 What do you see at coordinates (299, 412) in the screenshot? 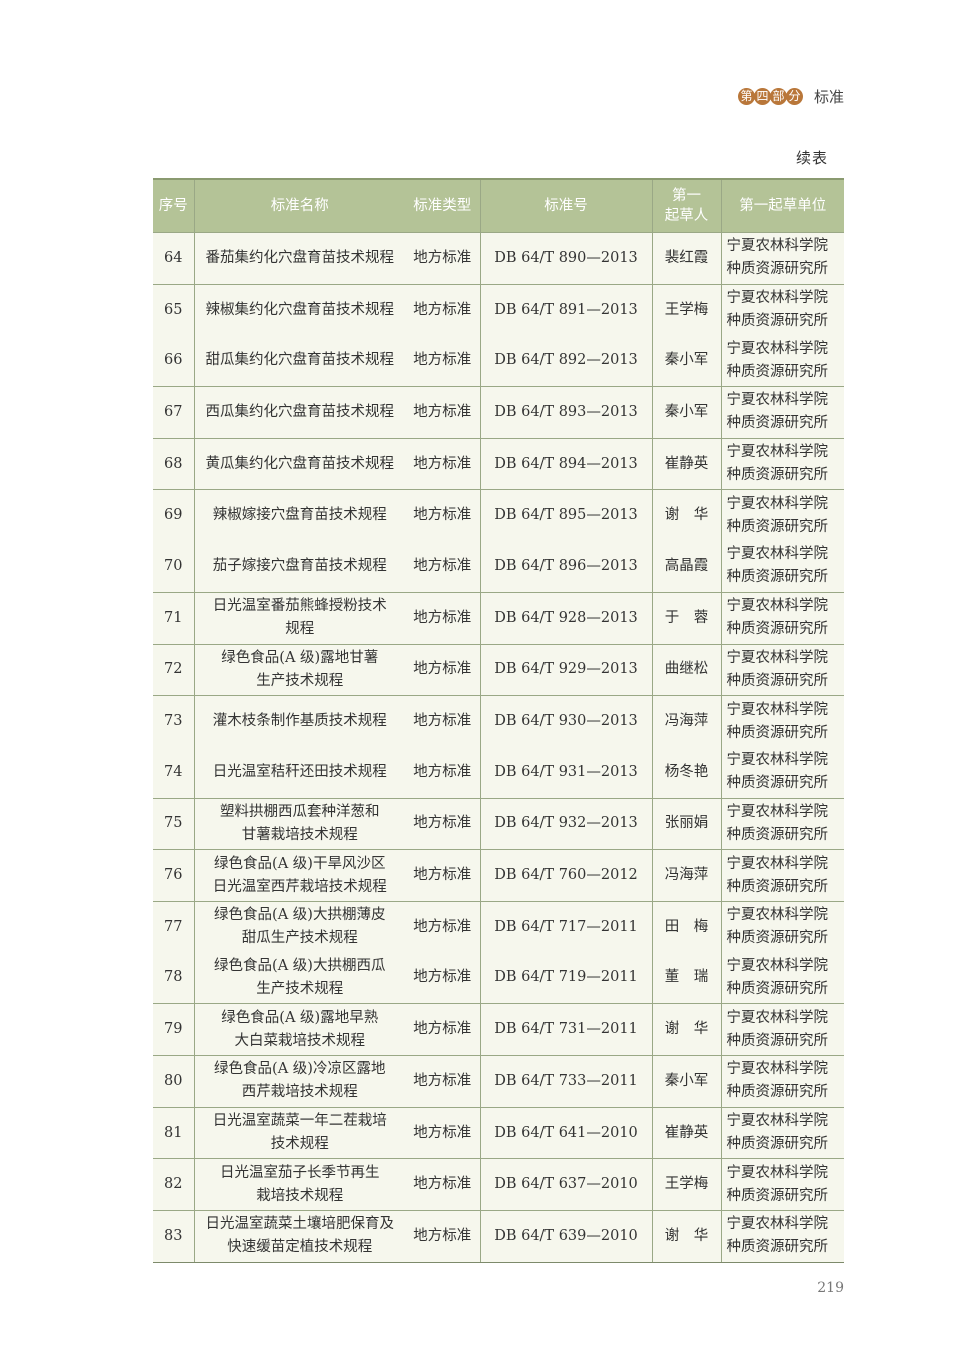
I see `cell-name: 西瓜集约化穴盘育苗技术规程` at bounding box center [299, 412].